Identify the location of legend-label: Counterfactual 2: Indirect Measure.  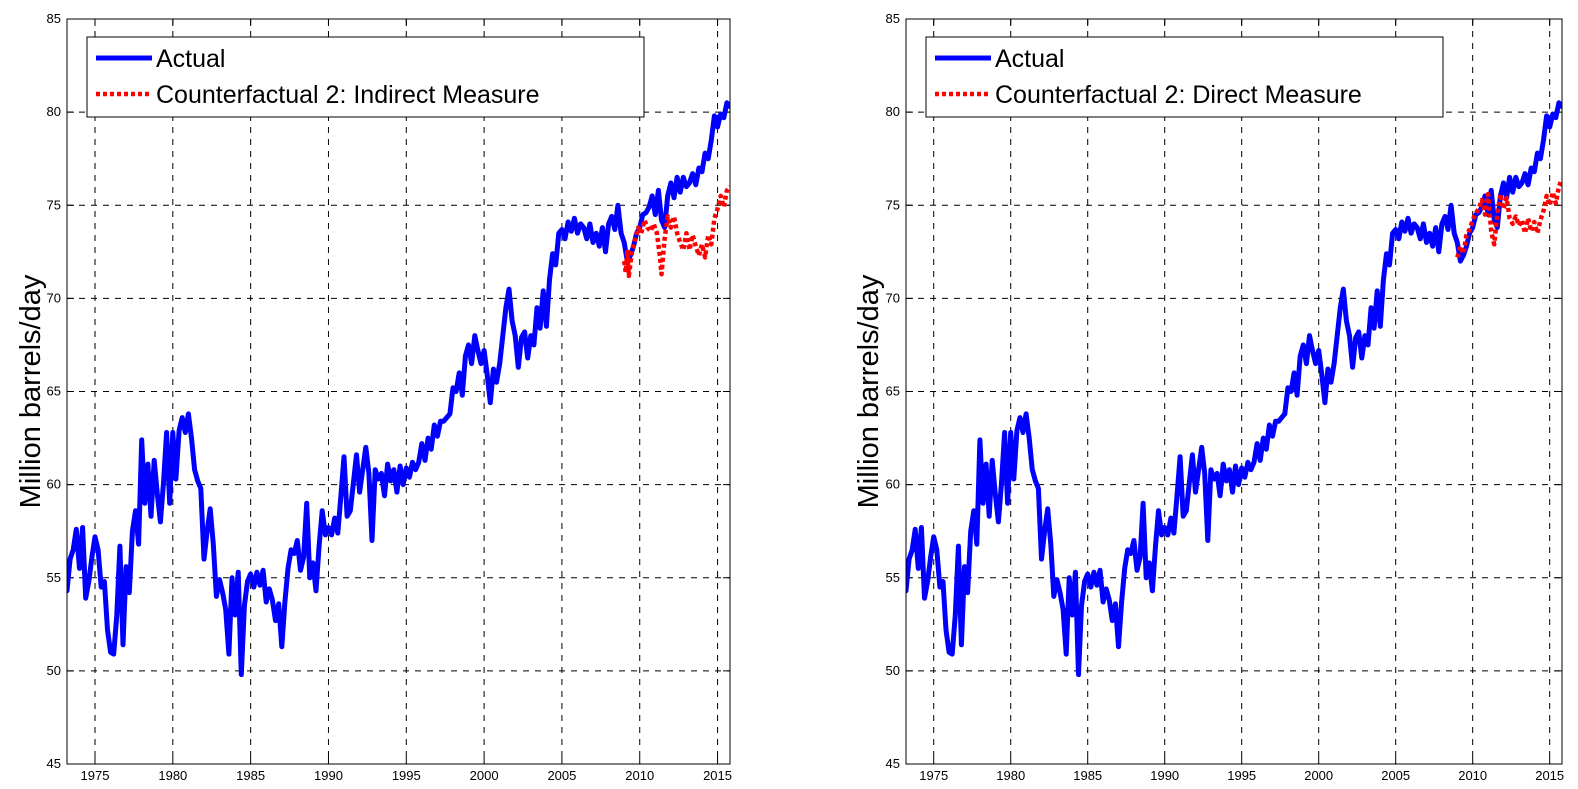
(348, 95).